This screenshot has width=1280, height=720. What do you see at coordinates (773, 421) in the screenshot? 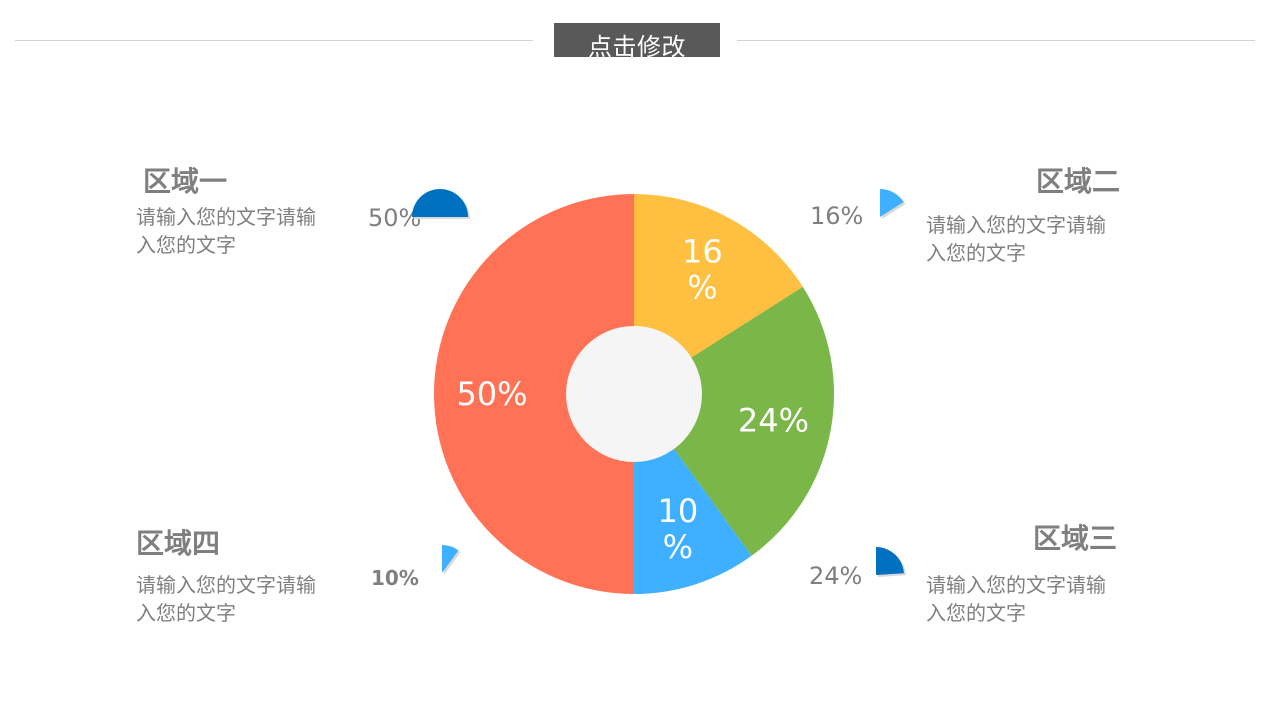
I see `donut-label-2: 24%` at bounding box center [773, 421].